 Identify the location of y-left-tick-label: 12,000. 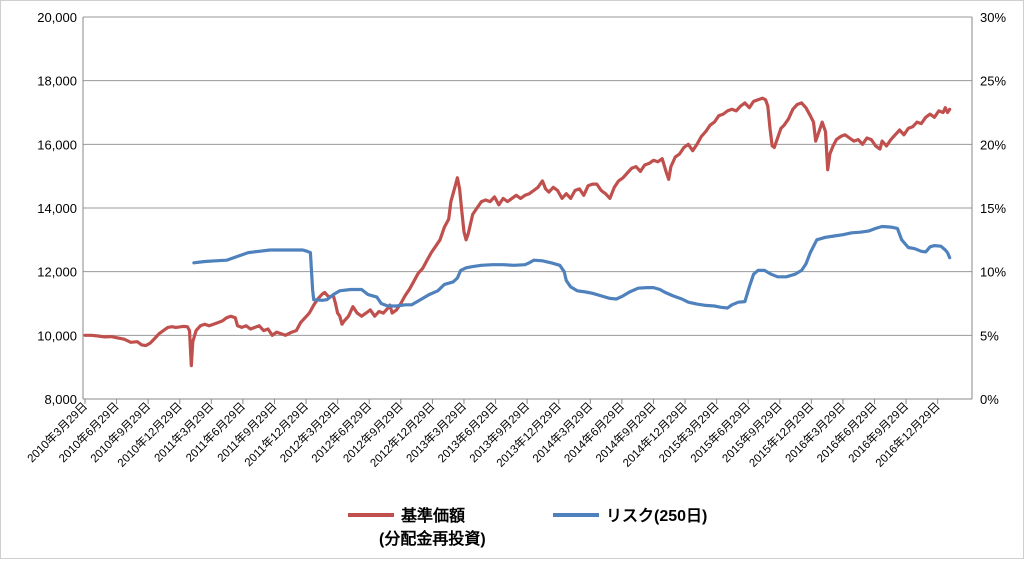
(57, 272).